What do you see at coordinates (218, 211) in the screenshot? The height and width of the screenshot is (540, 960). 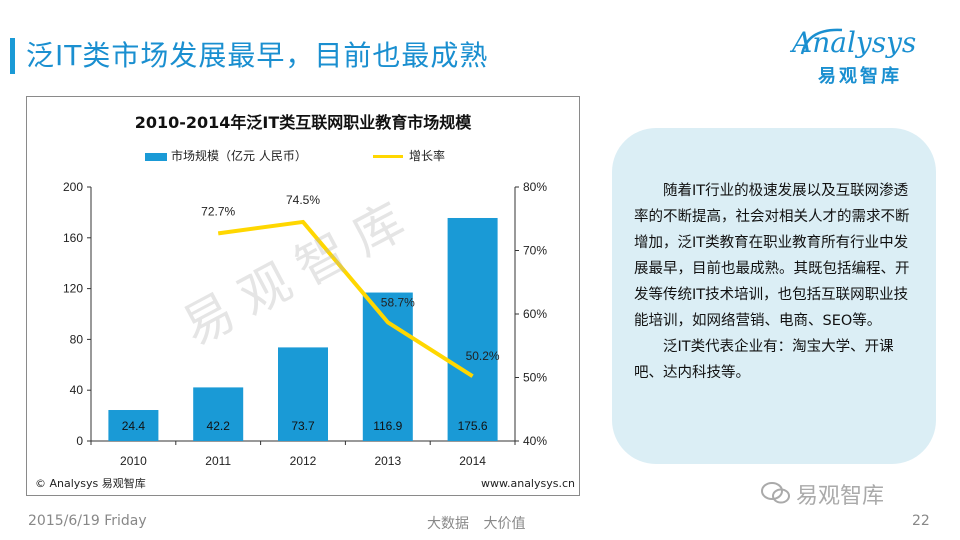 I see `line-value-label: 72.7%` at bounding box center [218, 211].